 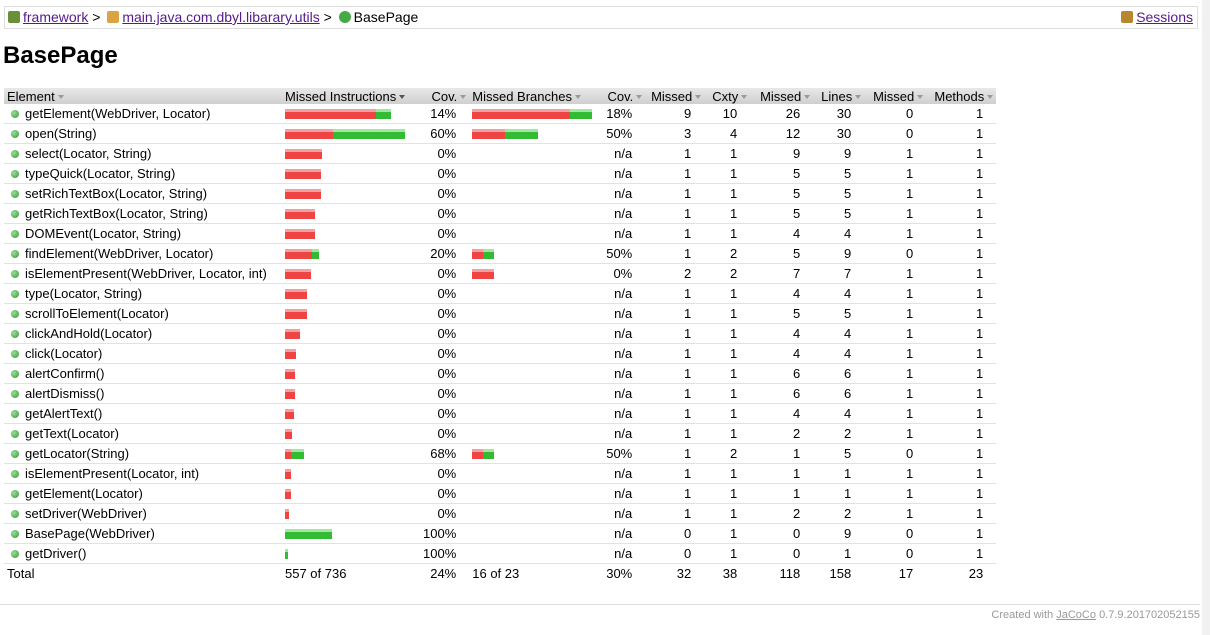 What do you see at coordinates (61, 133) in the screenshot?
I see `element-name: open(String)` at bounding box center [61, 133].